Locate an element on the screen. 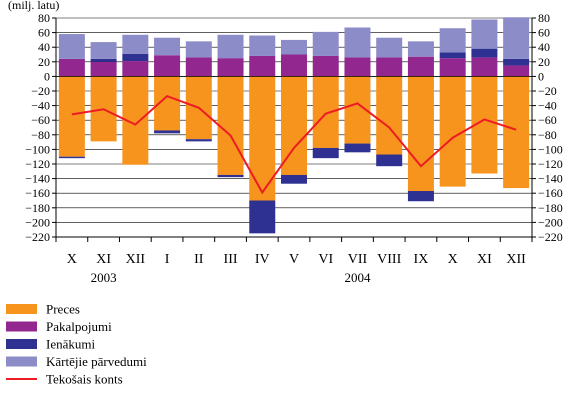  x-tick-label: VIII is located at coordinates (389, 259).